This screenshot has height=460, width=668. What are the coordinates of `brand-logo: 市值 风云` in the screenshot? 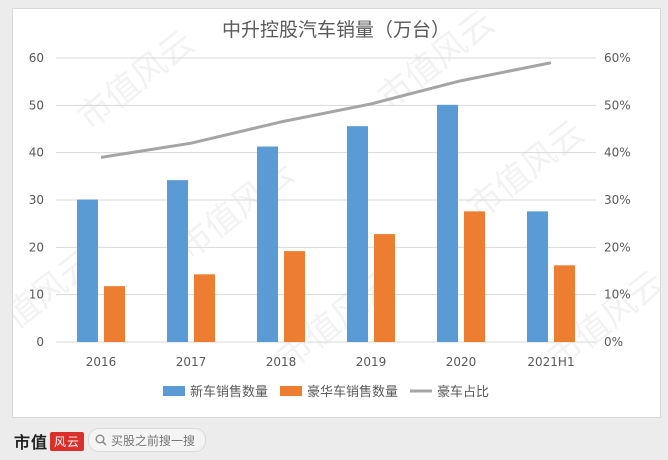 It's located at (49, 441).